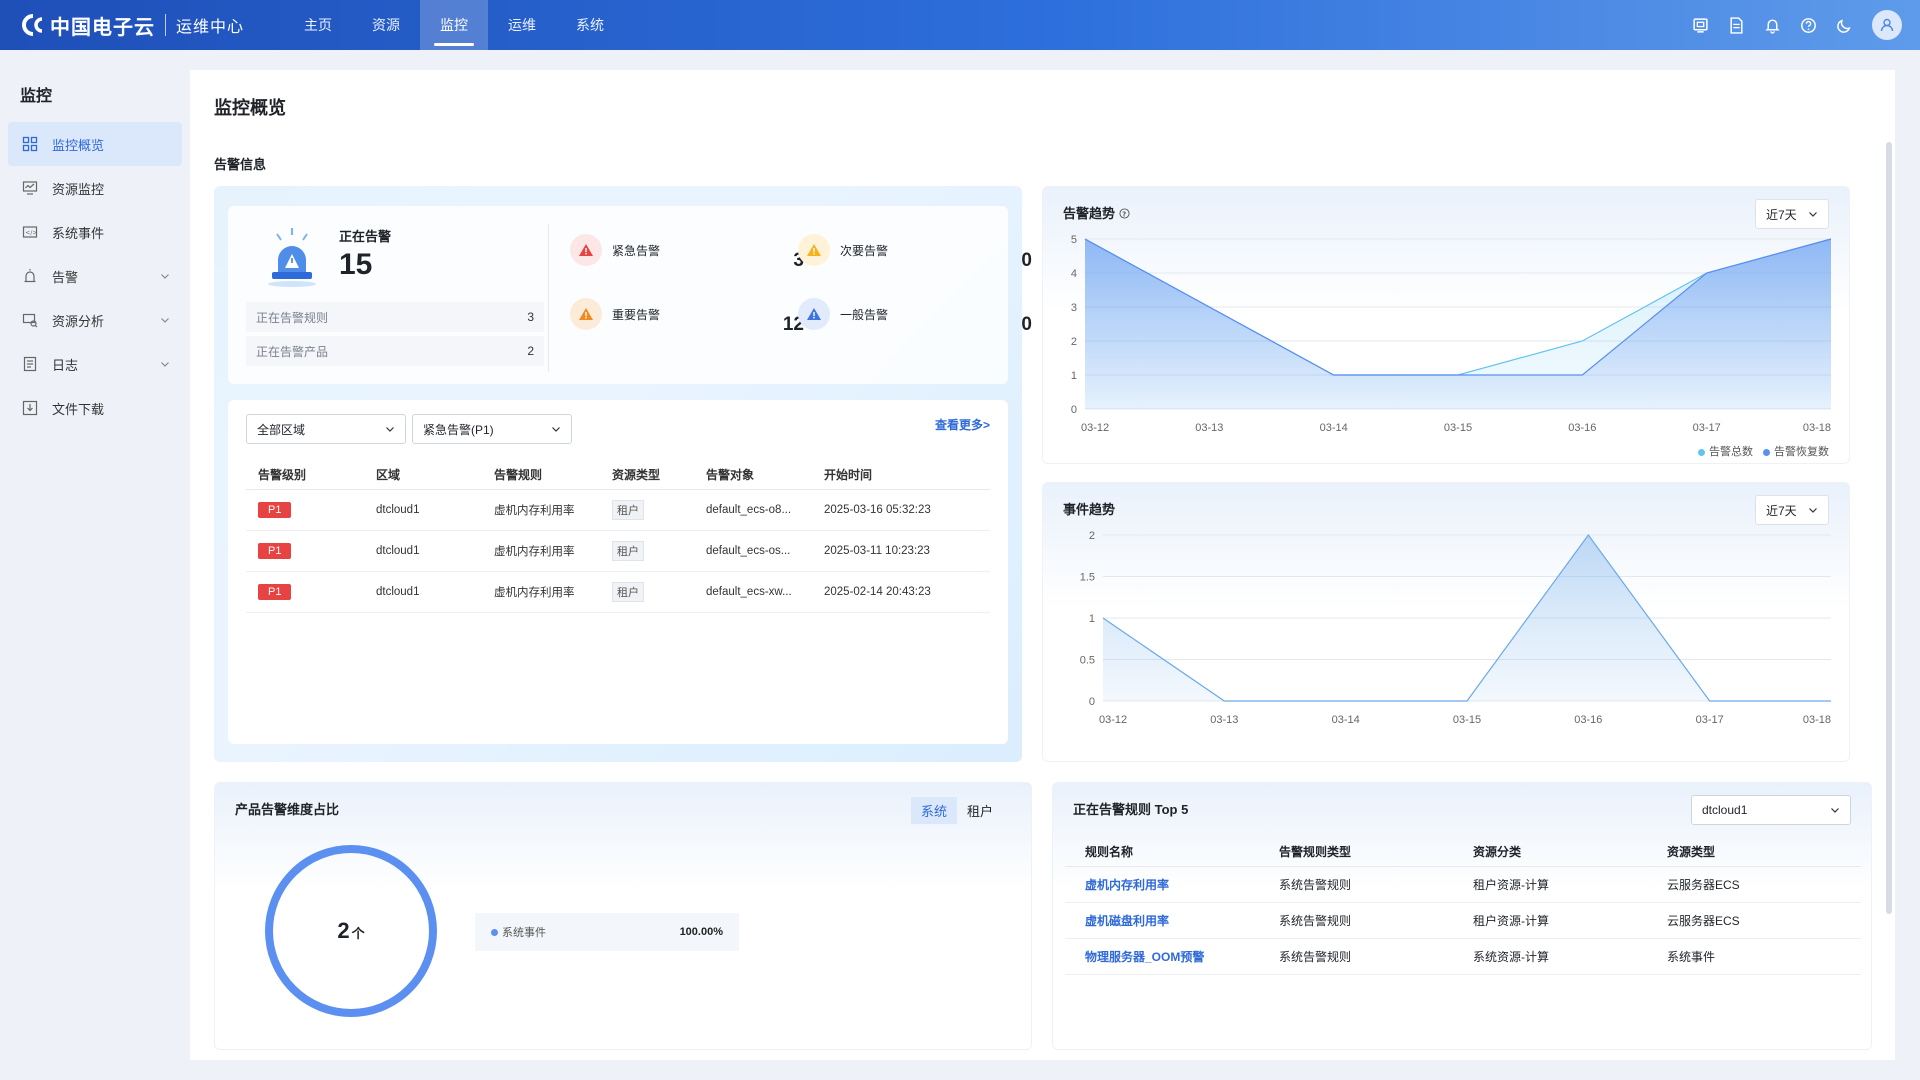 Image resolution: width=1920 pixels, height=1080 pixels. What do you see at coordinates (933, 810) in the screenshot?
I see `tab-system: 系统` at bounding box center [933, 810].